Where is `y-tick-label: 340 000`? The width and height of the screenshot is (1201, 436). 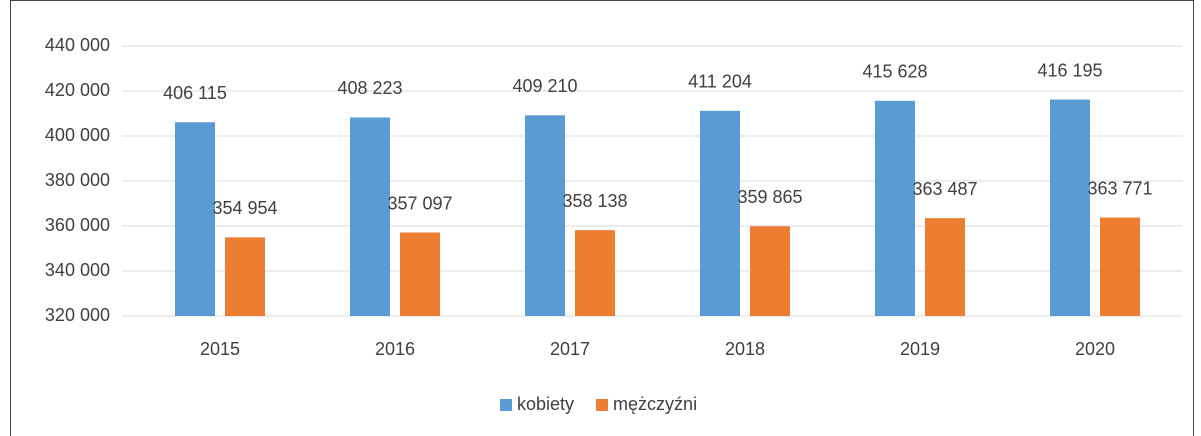 y-tick-label: 340 000 is located at coordinates (77, 270).